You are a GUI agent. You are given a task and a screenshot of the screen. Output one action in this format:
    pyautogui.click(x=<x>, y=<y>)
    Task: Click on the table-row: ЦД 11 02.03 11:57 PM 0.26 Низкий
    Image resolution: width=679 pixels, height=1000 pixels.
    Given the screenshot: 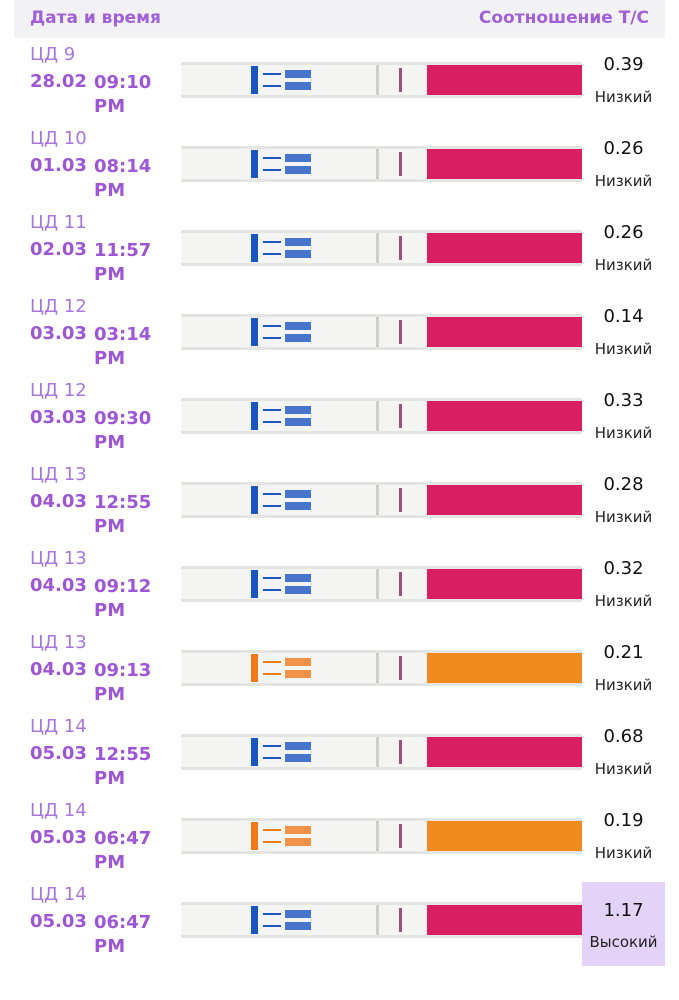 What is the action you would take?
    pyautogui.click(x=339, y=252)
    